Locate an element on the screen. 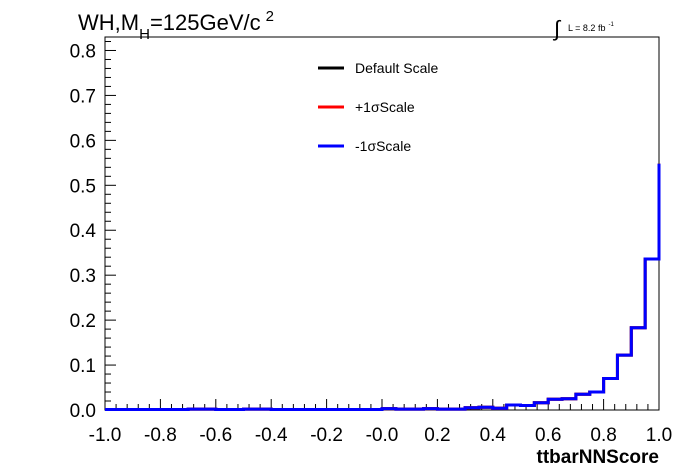 Image resolution: width=696 pixels, height=472 pixels. luminosity-text: L = 8.2 fb -1 is located at coordinates (591, 27).